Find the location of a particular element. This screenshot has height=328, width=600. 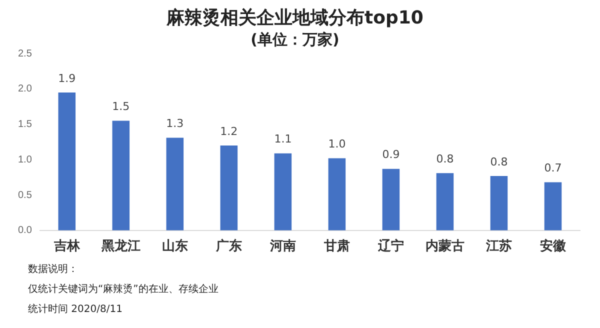

y-tick-label: 1.0 is located at coordinates (25, 160).